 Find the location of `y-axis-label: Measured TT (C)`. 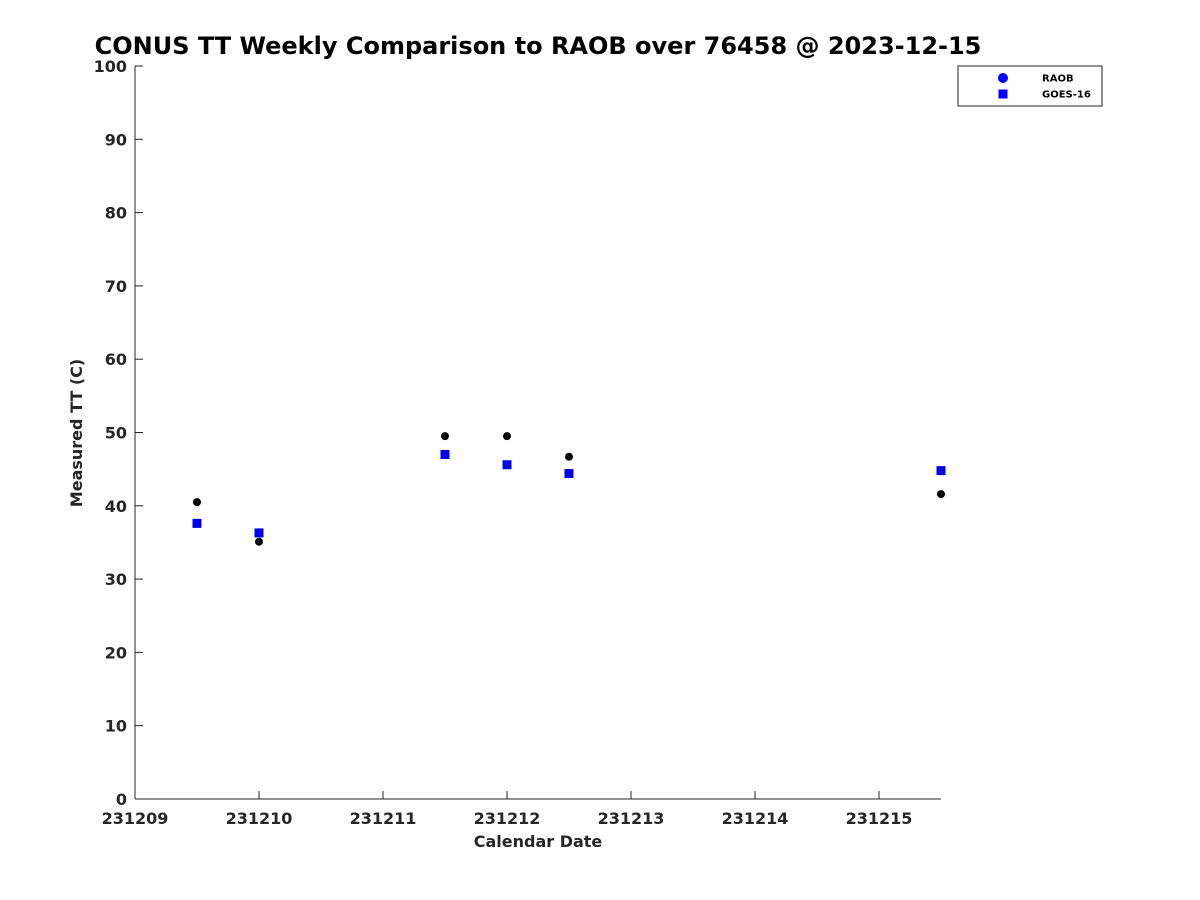

y-axis-label: Measured TT (C) is located at coordinates (76, 433).